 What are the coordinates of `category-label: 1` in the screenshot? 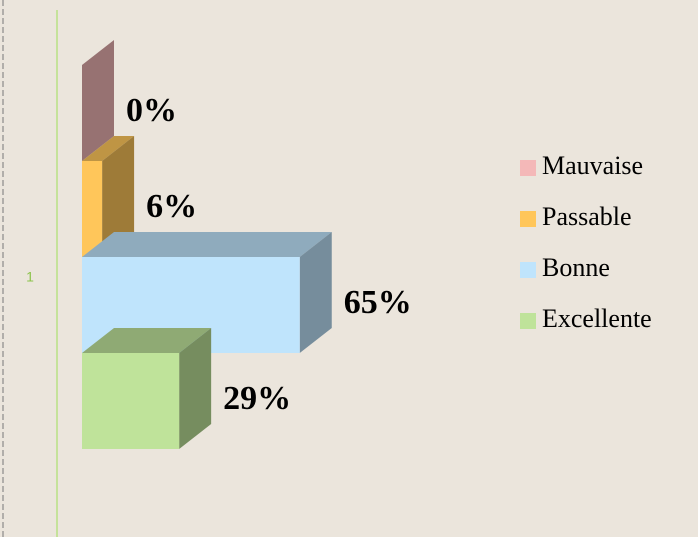 It's located at (30, 277).